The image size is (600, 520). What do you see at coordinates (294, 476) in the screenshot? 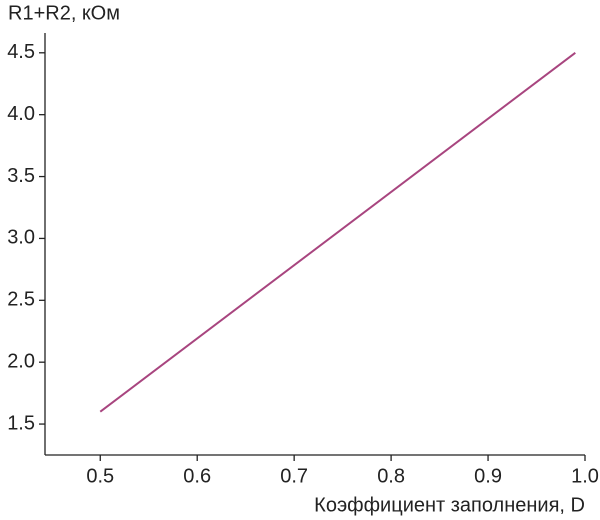
I see `x-tick-label: 0.7` at bounding box center [294, 476].